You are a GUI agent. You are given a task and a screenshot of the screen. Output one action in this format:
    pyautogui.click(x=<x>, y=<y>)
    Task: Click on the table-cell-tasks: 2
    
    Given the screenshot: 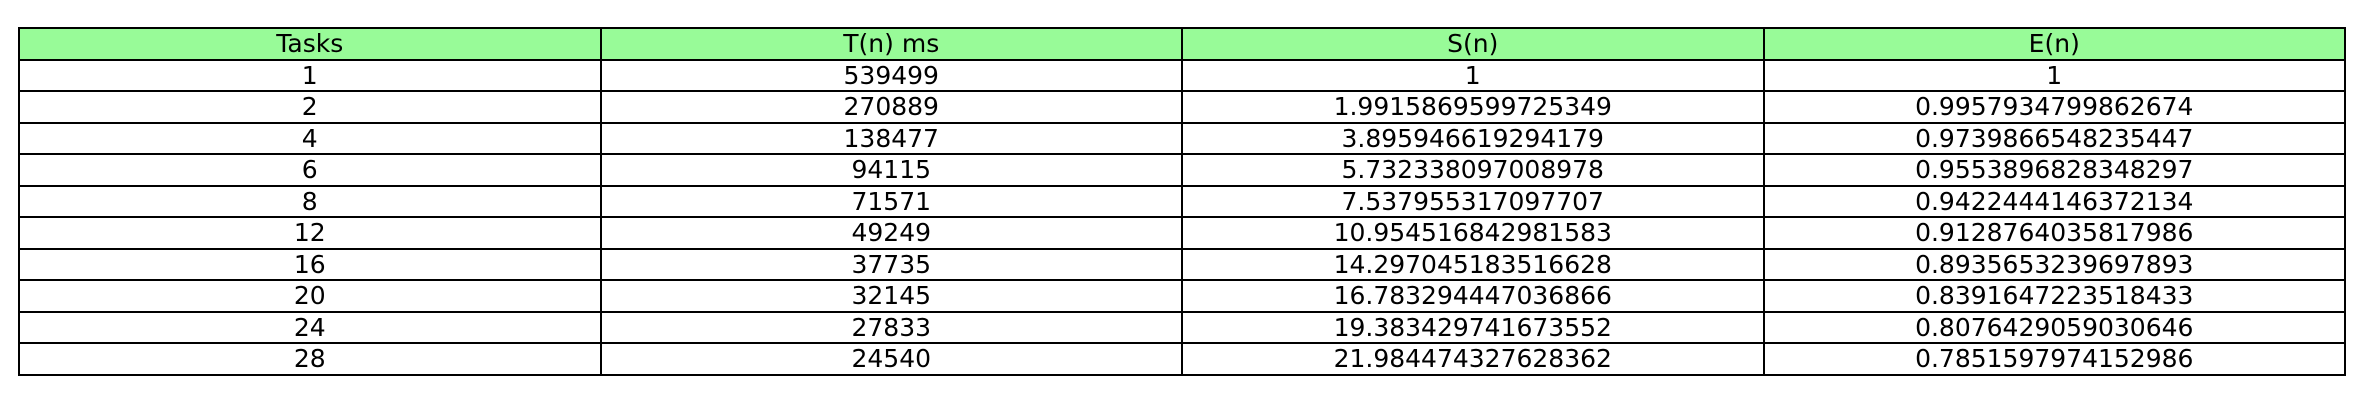 What is the action you would take?
    pyautogui.click(x=310, y=107)
    